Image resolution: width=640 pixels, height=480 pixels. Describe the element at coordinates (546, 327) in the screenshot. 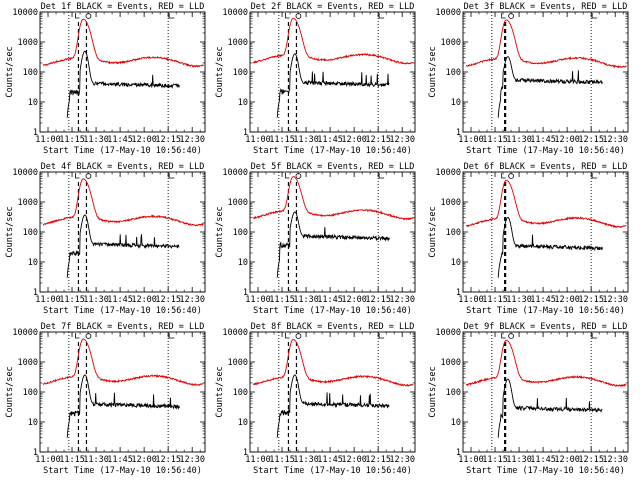

I see `panel-title: Det 9f BLACK = Events, RED = LLD` at that location.